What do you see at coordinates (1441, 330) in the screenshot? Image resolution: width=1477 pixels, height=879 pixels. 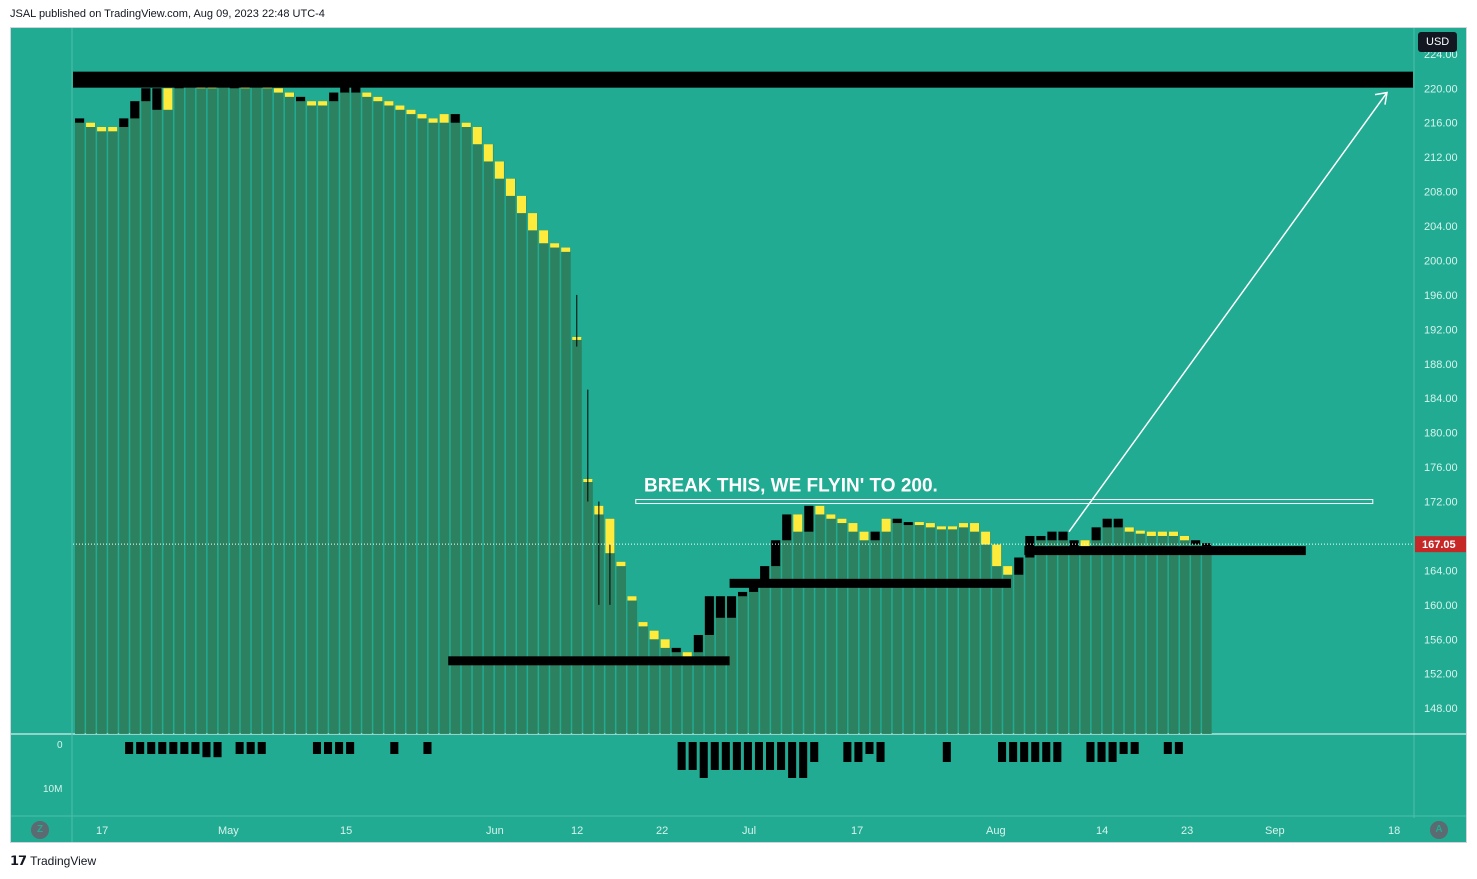 I see `y-tick-label: 192.00` at bounding box center [1441, 330].